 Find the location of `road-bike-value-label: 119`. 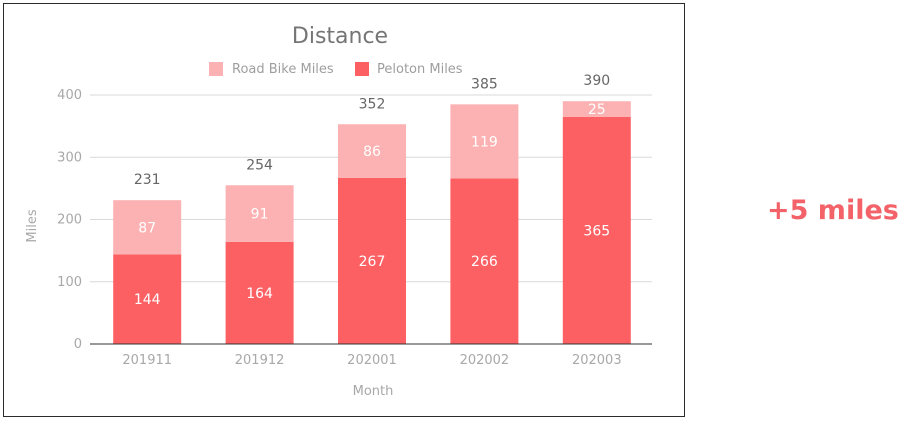

road-bike-value-label: 119 is located at coordinates (484, 142).